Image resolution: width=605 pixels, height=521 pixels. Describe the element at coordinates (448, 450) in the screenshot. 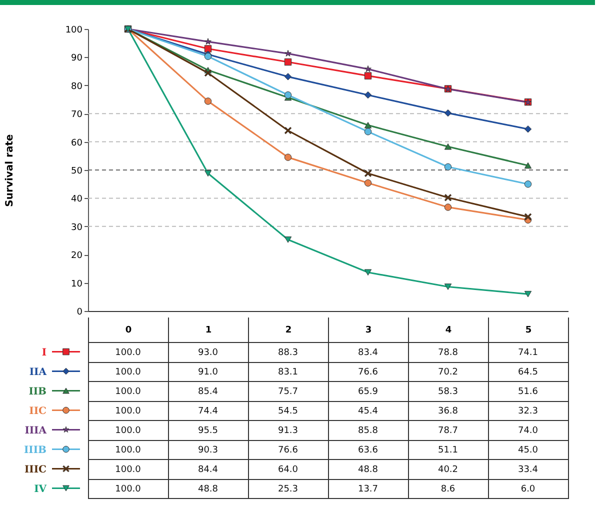

I see `data-label: 51.1` at that location.